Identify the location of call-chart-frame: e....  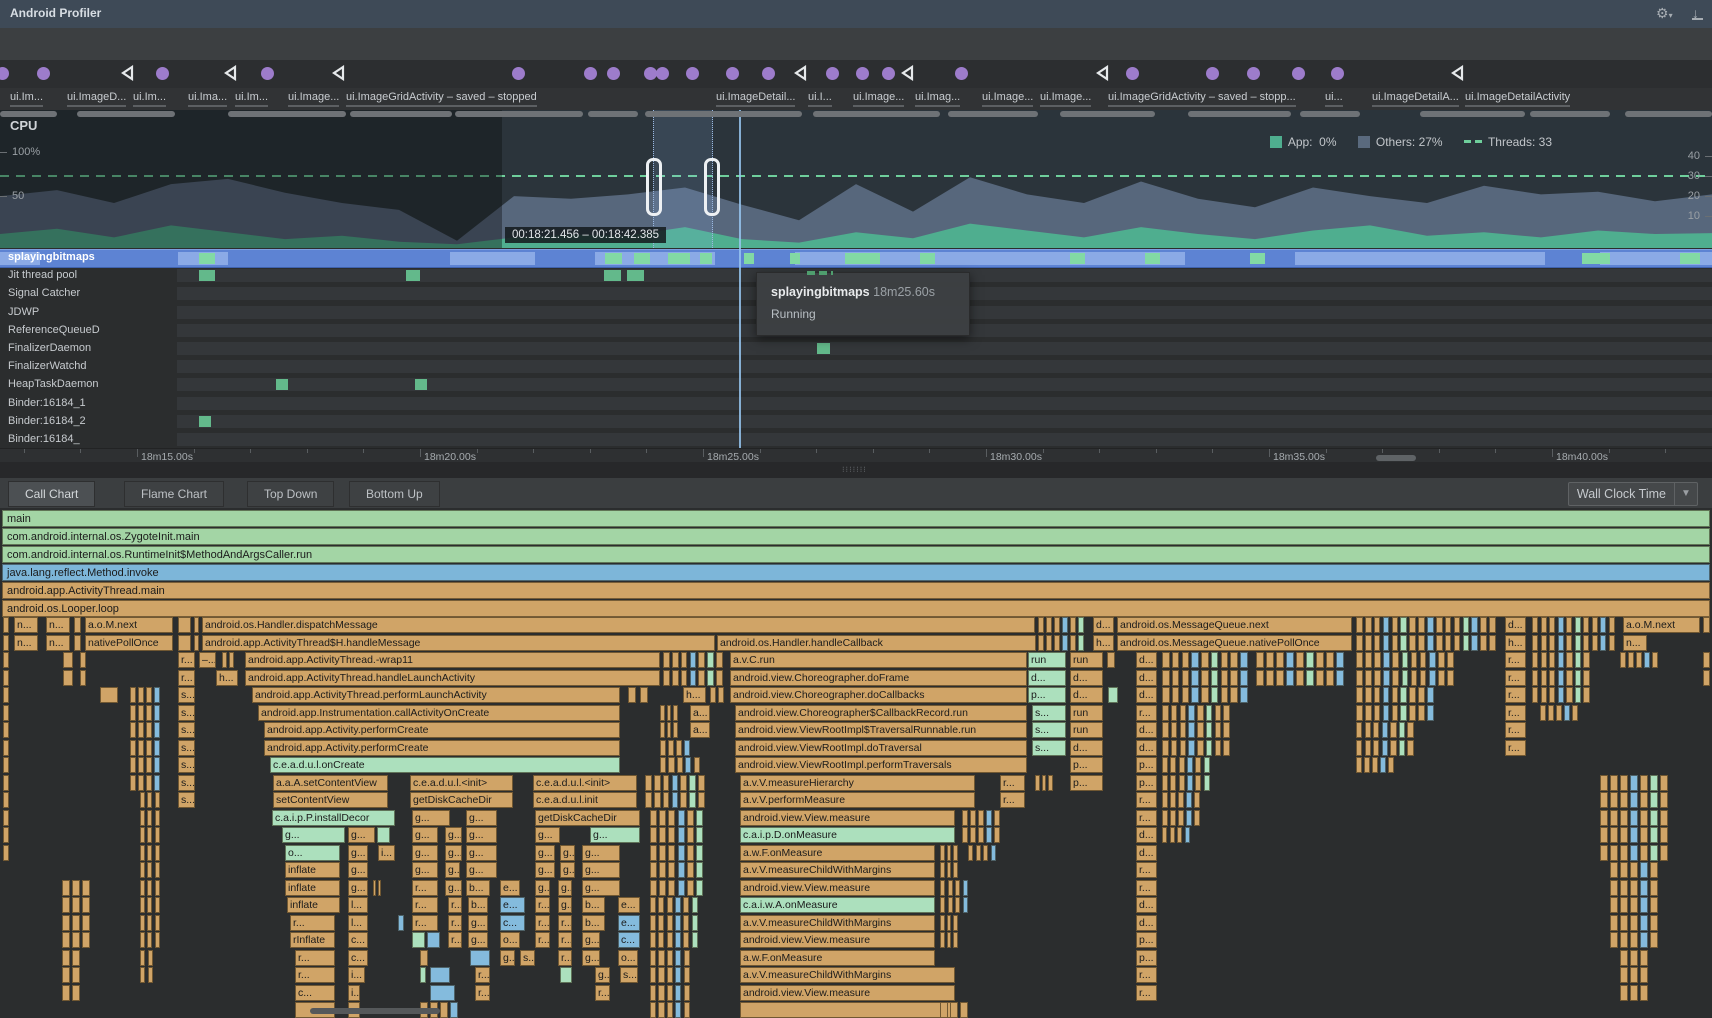
(512, 905).